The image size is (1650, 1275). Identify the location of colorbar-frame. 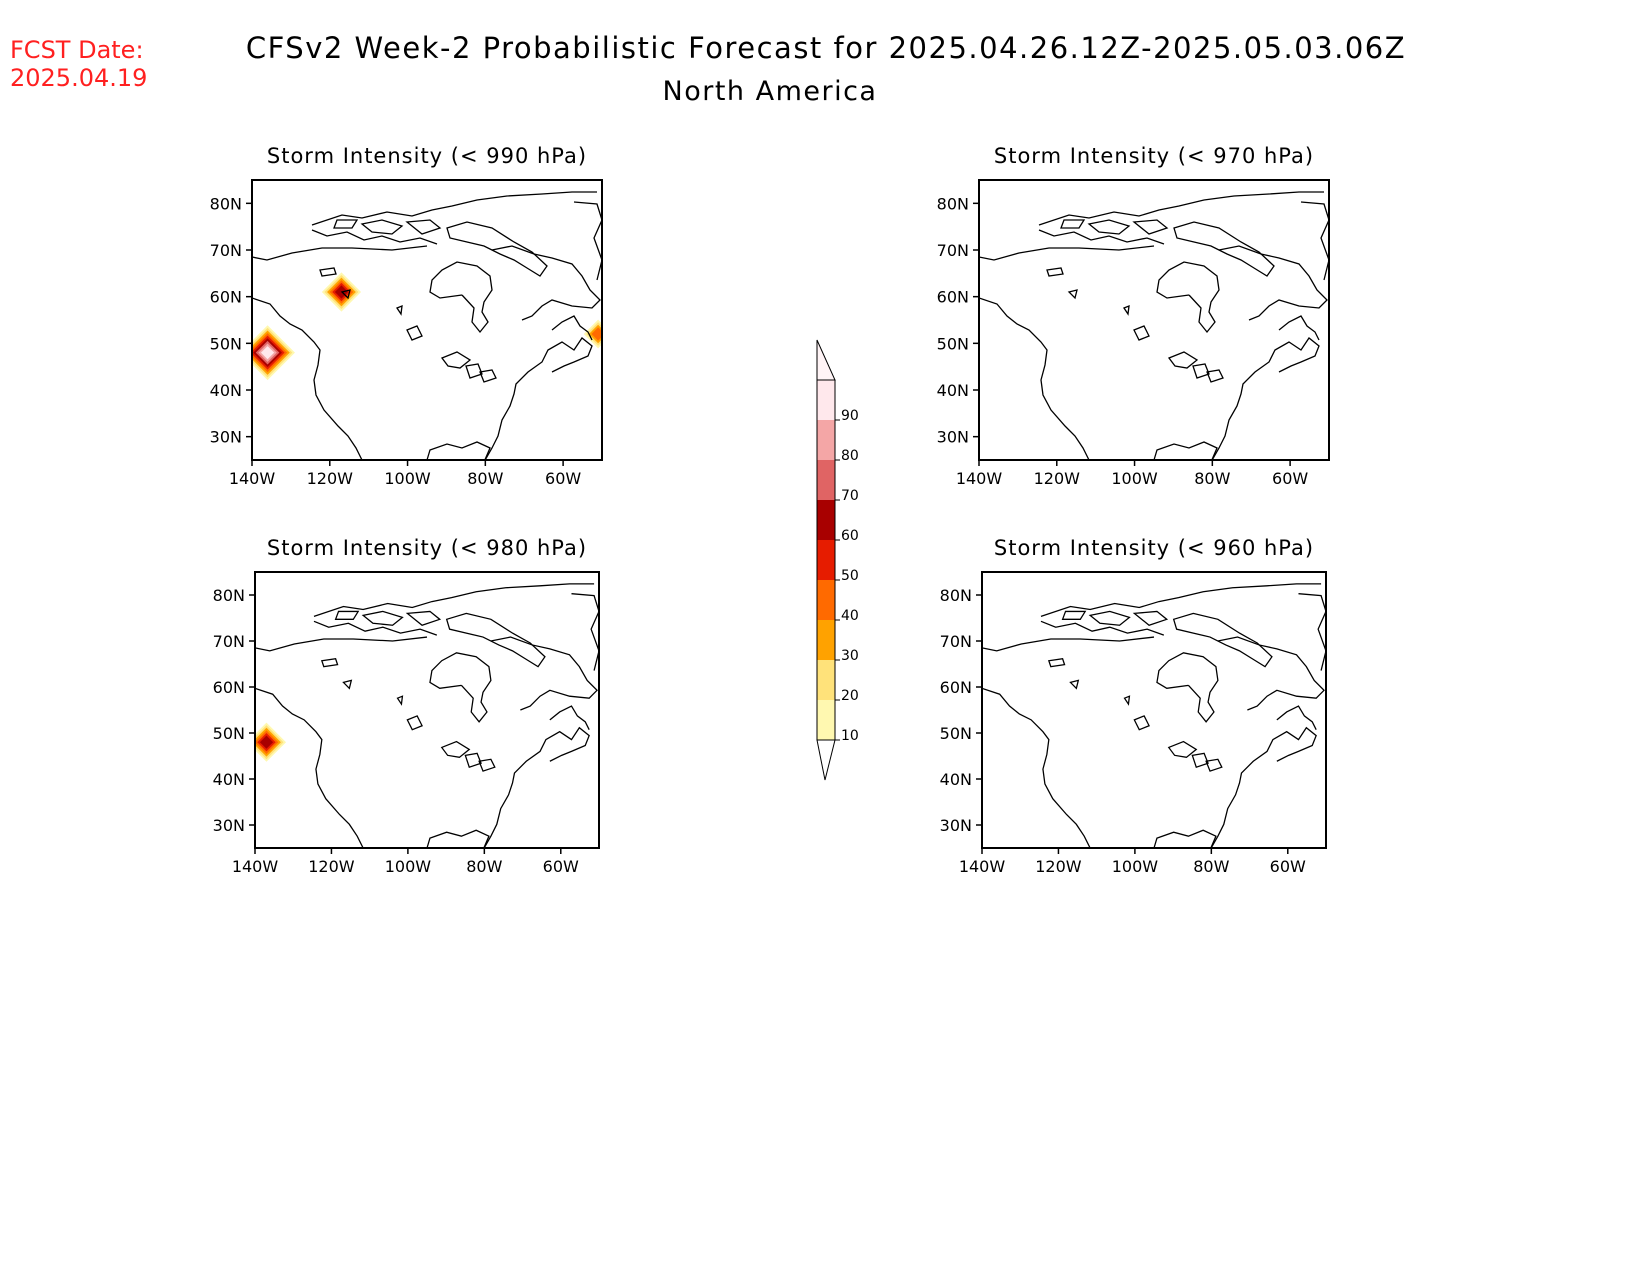
(826, 560).